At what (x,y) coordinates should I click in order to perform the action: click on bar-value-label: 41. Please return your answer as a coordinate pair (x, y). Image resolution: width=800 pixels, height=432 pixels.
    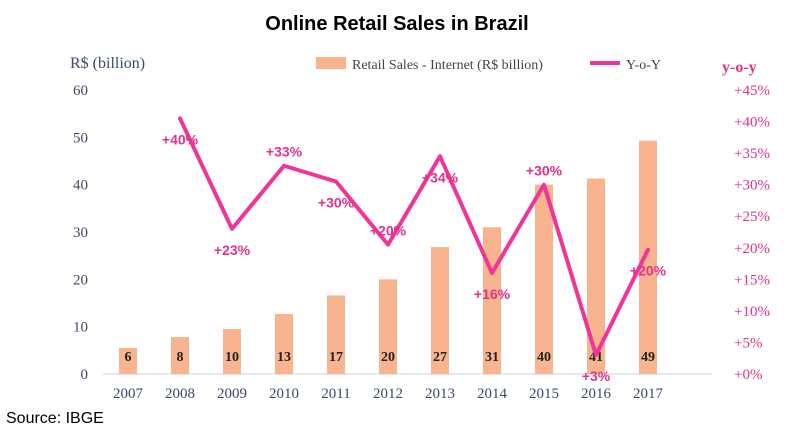
    Looking at the image, I should click on (596, 357).